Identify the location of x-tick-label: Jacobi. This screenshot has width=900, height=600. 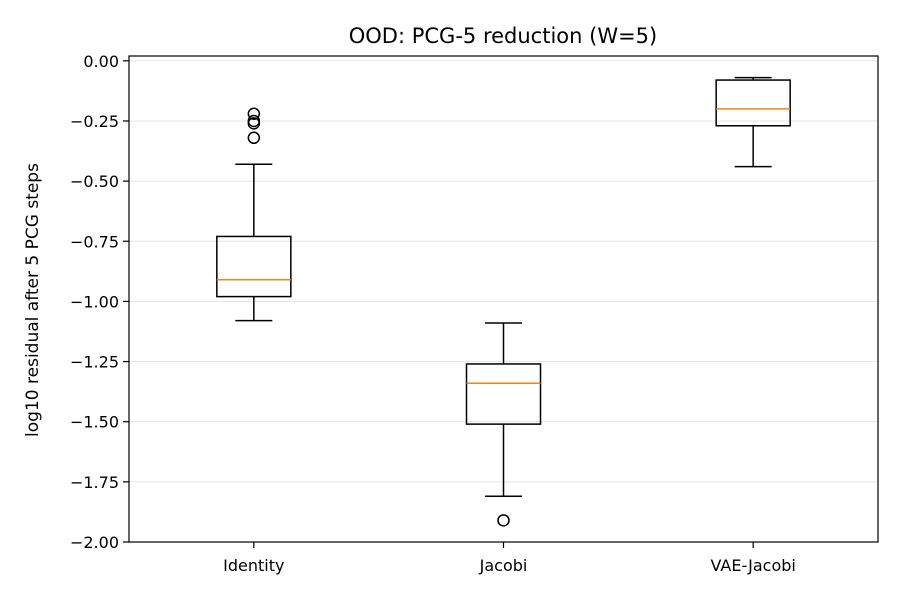
(503, 565).